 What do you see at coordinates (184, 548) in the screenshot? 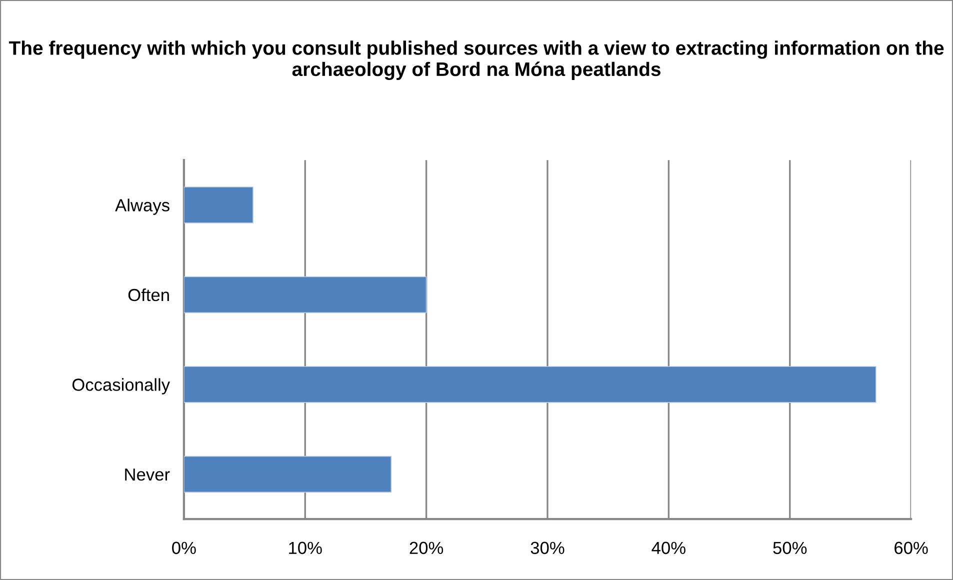
I see `x-tick-label: 0%` at bounding box center [184, 548].